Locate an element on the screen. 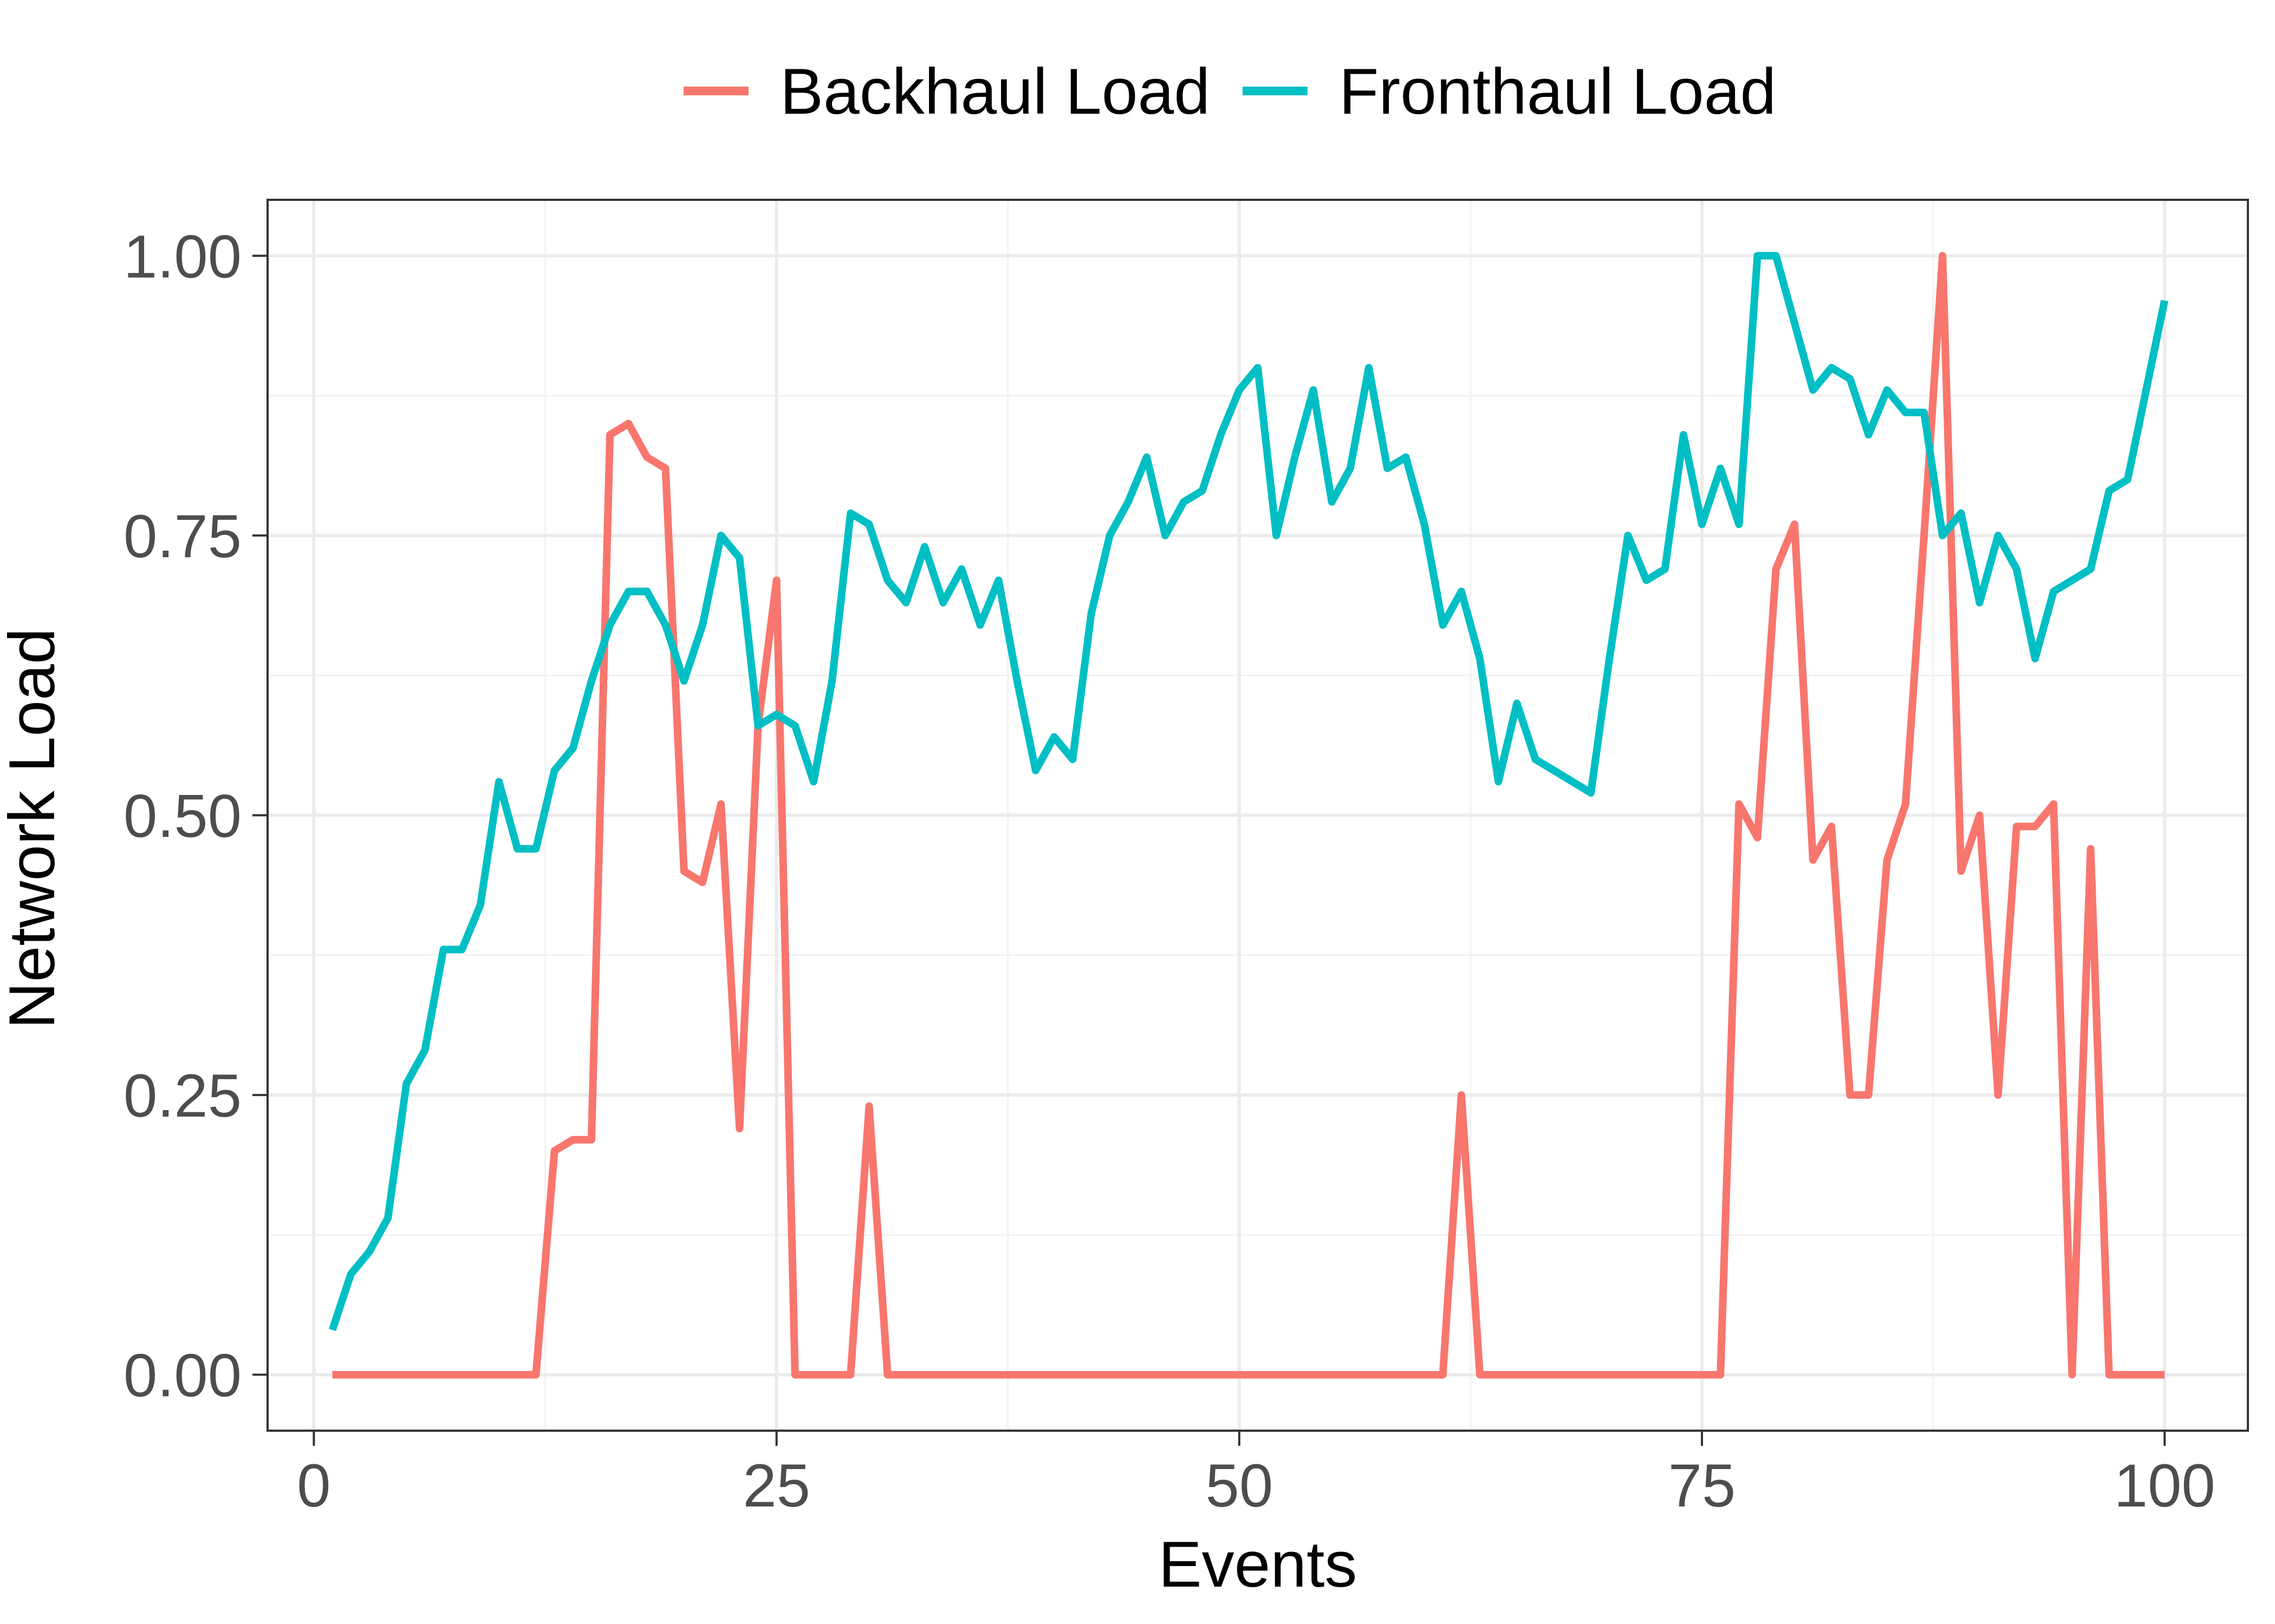  x-tick-label: 75 is located at coordinates (1702, 1485).